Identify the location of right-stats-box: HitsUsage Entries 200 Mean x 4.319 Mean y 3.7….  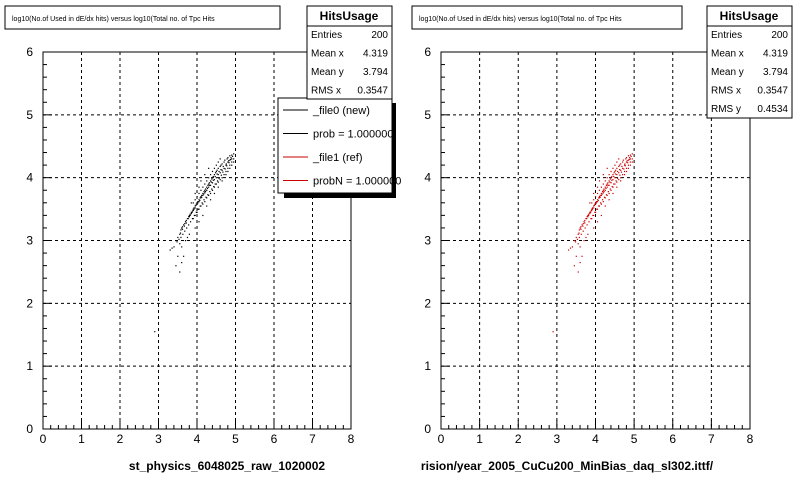
(749, 62).